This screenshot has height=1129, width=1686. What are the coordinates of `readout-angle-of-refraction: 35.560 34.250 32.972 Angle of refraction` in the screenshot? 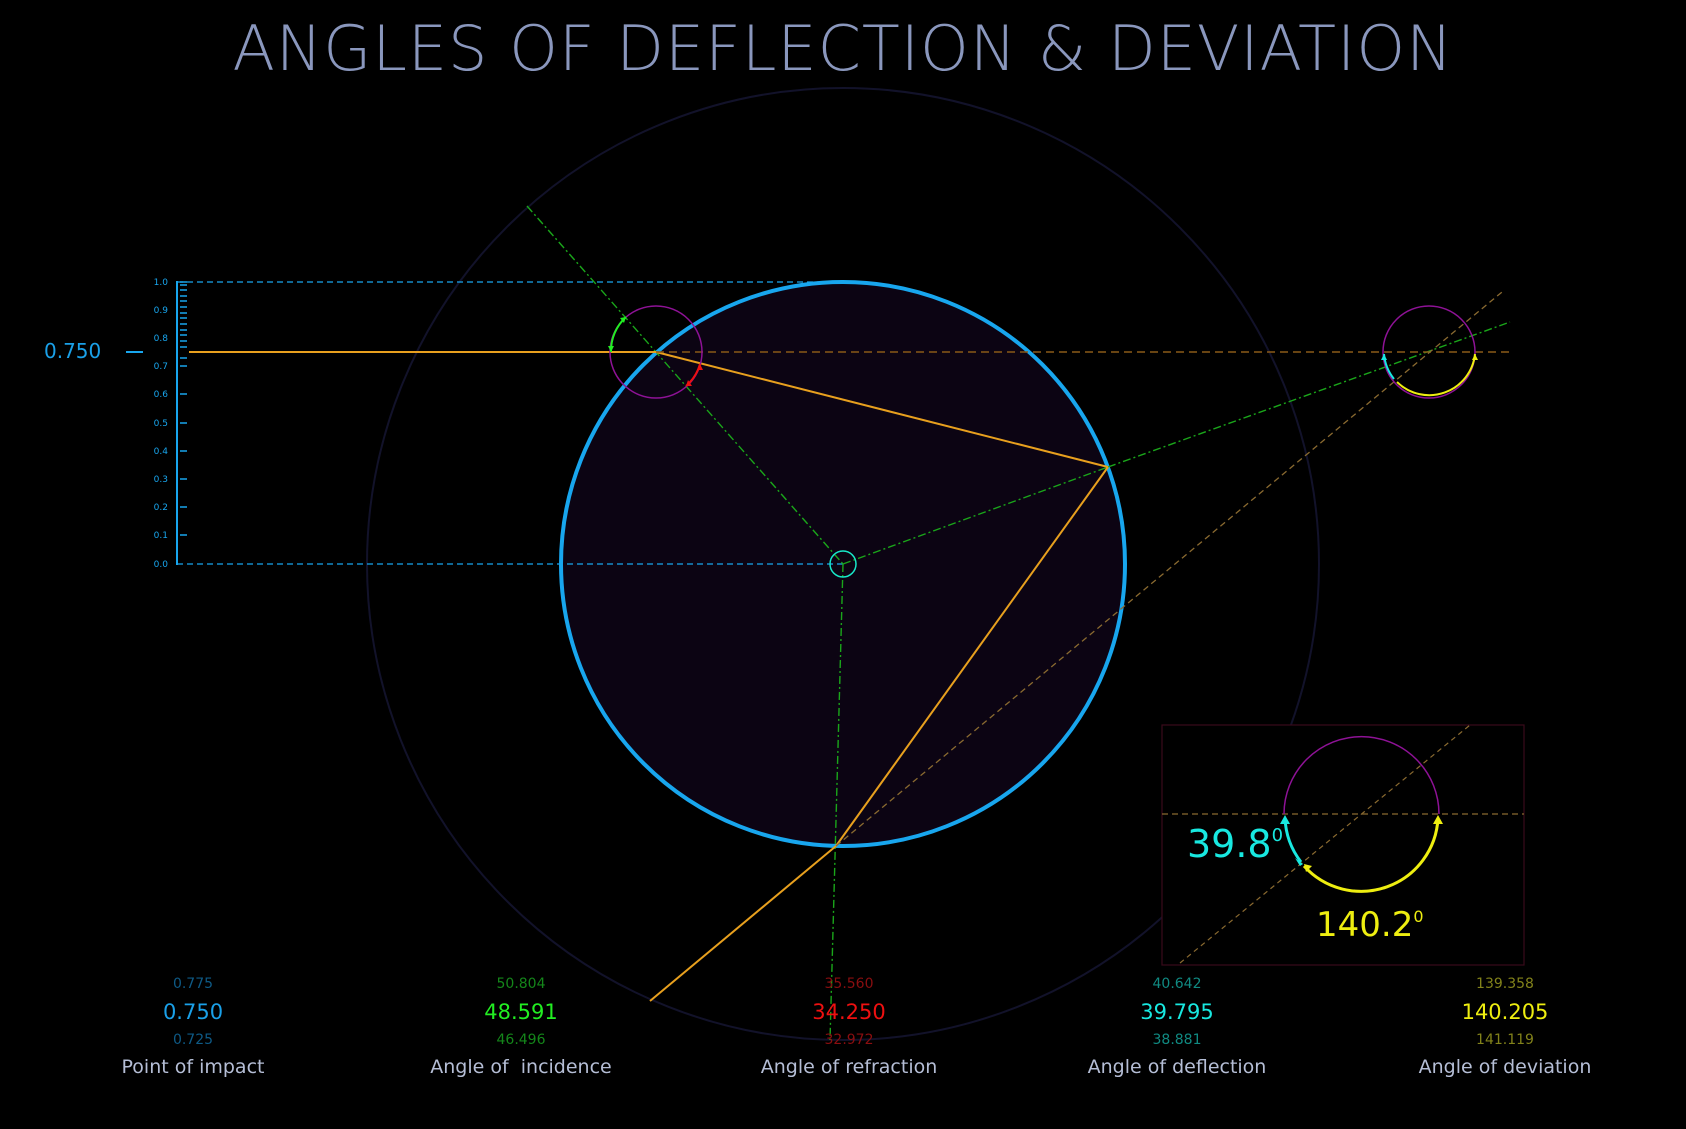 It's located at (849, 1027).